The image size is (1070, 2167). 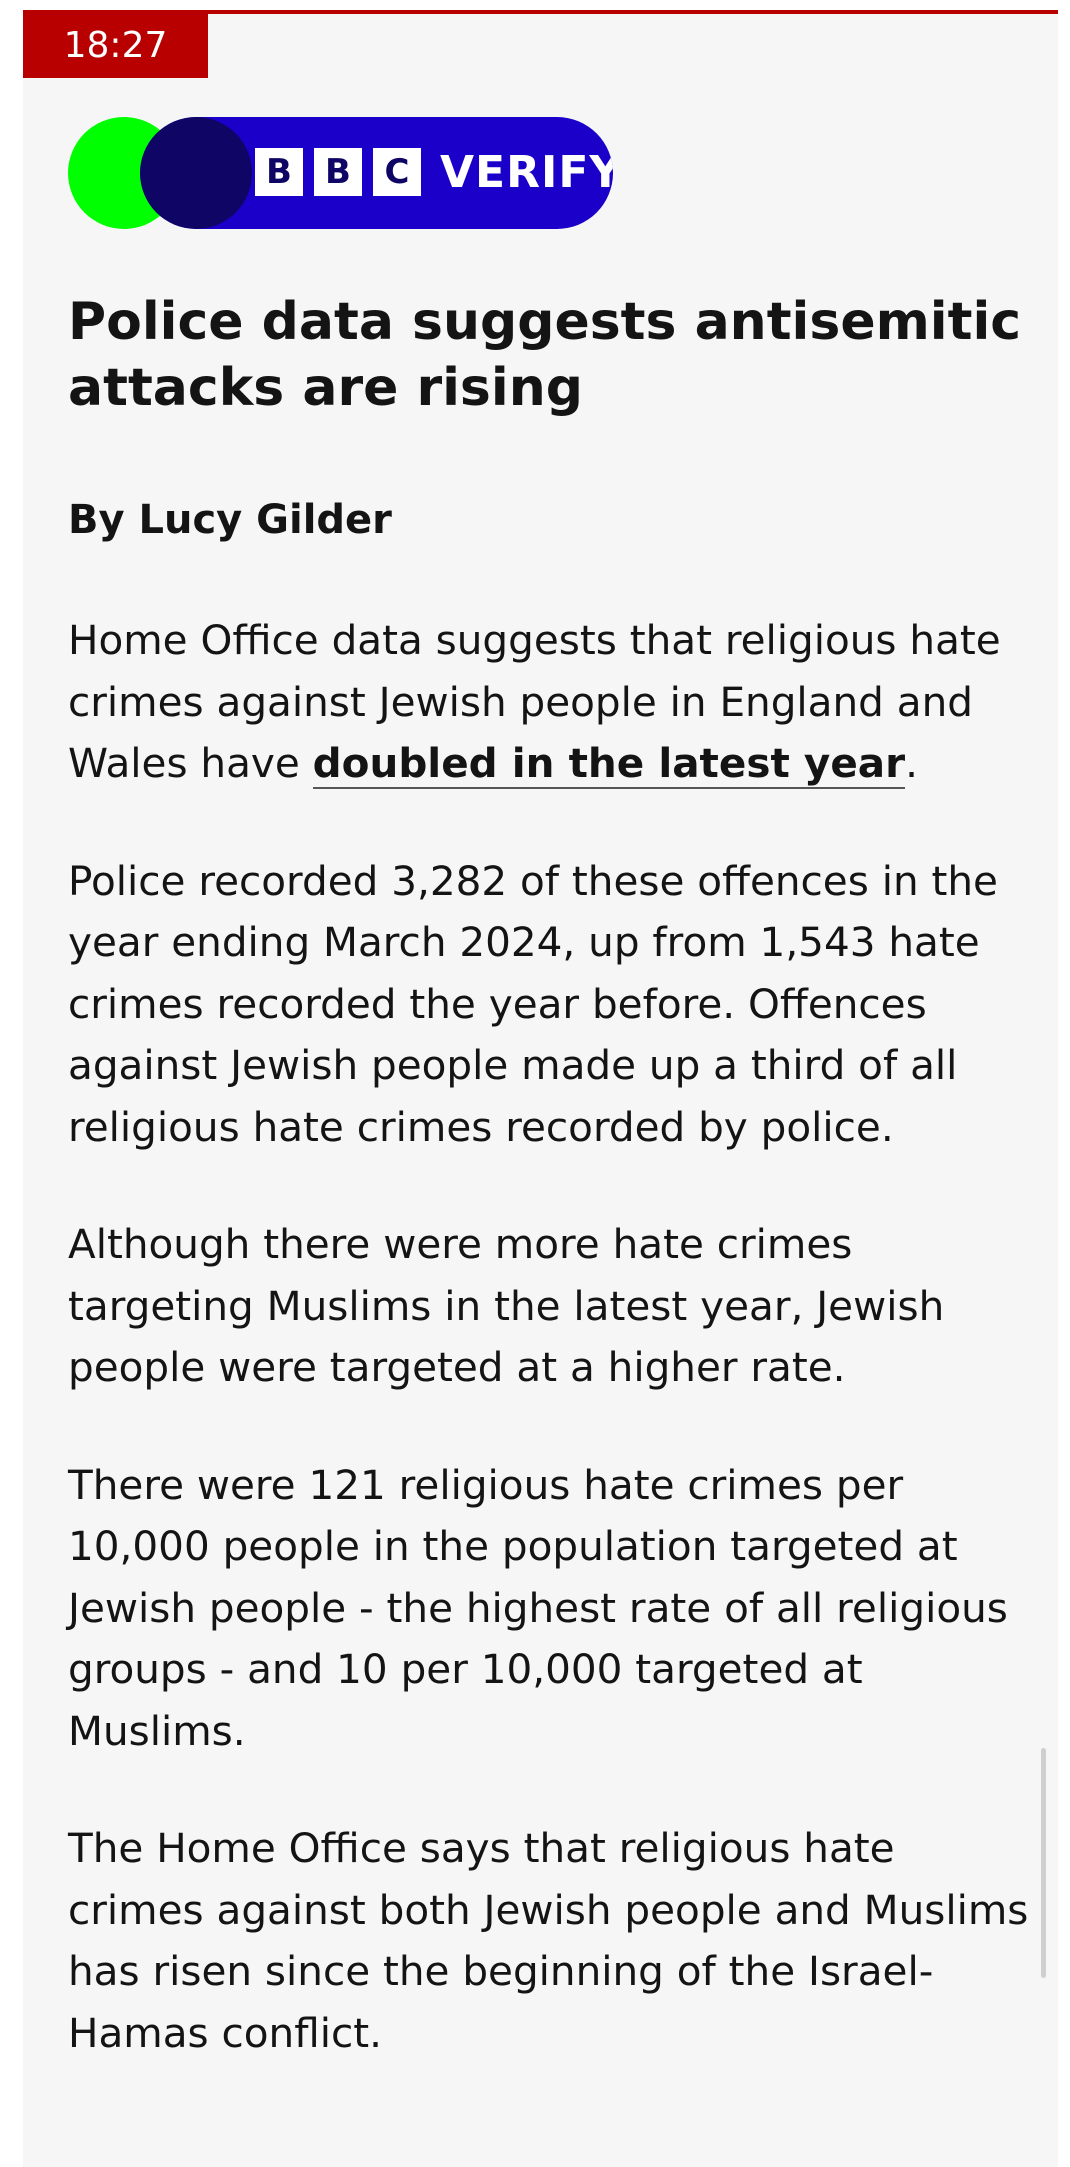 I want to click on bbc-verify-logo: B B C VERIFY, so click(x=340, y=173).